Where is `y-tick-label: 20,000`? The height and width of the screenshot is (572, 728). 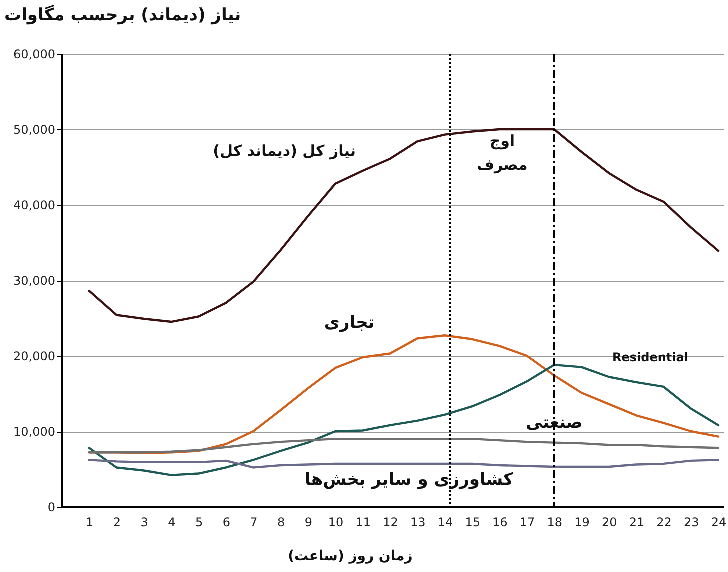
y-tick-label: 20,000 is located at coordinates (35, 357).